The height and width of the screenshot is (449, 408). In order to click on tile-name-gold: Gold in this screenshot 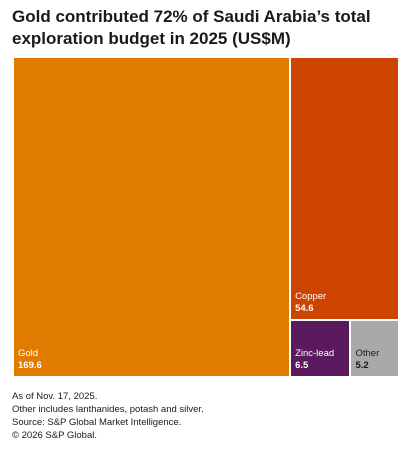, I will do `click(28, 353)`.